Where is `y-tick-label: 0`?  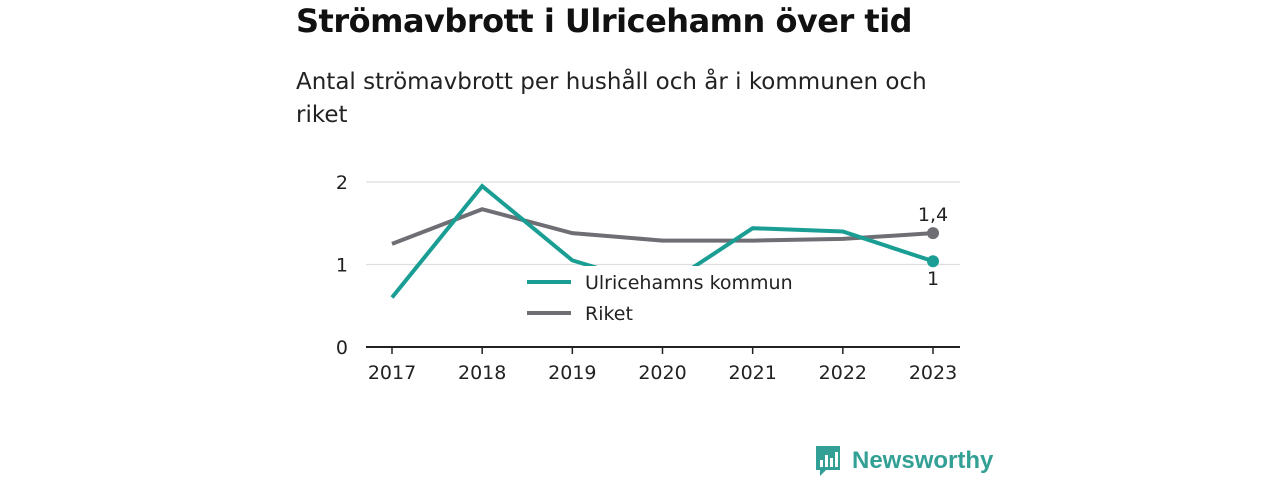
y-tick-label: 0 is located at coordinates (342, 348).